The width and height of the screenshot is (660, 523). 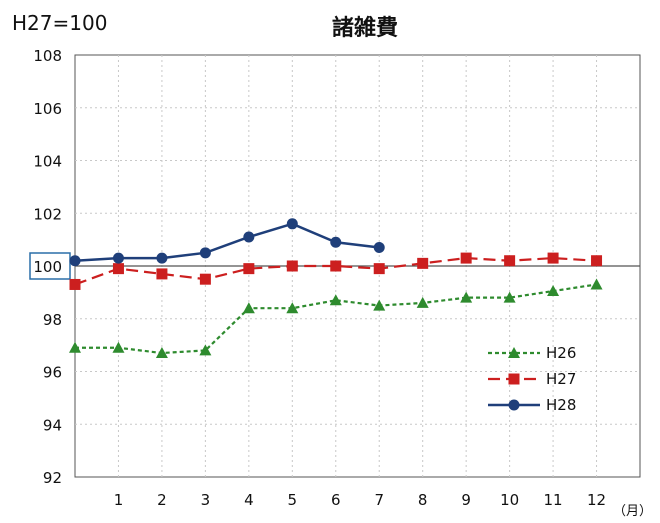 What do you see at coordinates (52, 478) in the screenshot?
I see `y-tick-label: 92` at bounding box center [52, 478].